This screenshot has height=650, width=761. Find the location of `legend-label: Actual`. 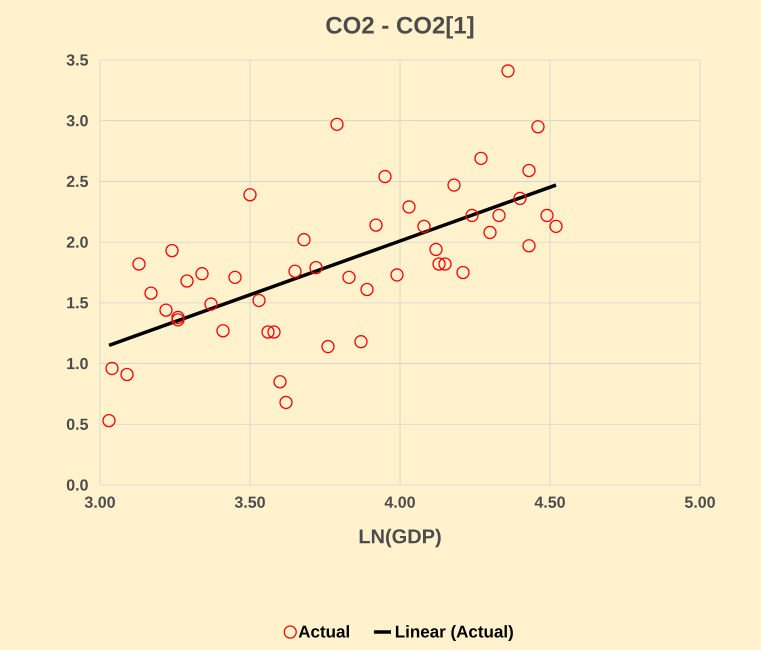

legend-label: Actual is located at coordinates (323, 631).